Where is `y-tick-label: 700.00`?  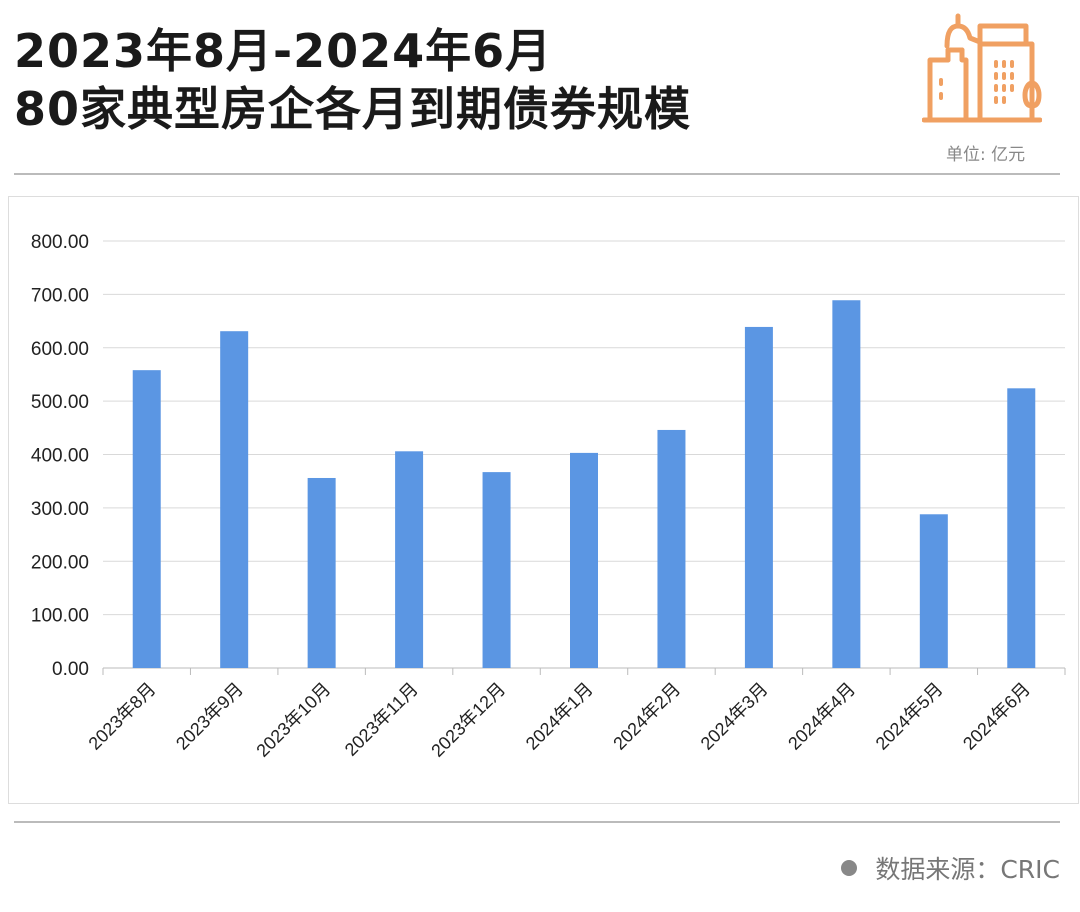
y-tick-label: 700.00 is located at coordinates (60, 295).